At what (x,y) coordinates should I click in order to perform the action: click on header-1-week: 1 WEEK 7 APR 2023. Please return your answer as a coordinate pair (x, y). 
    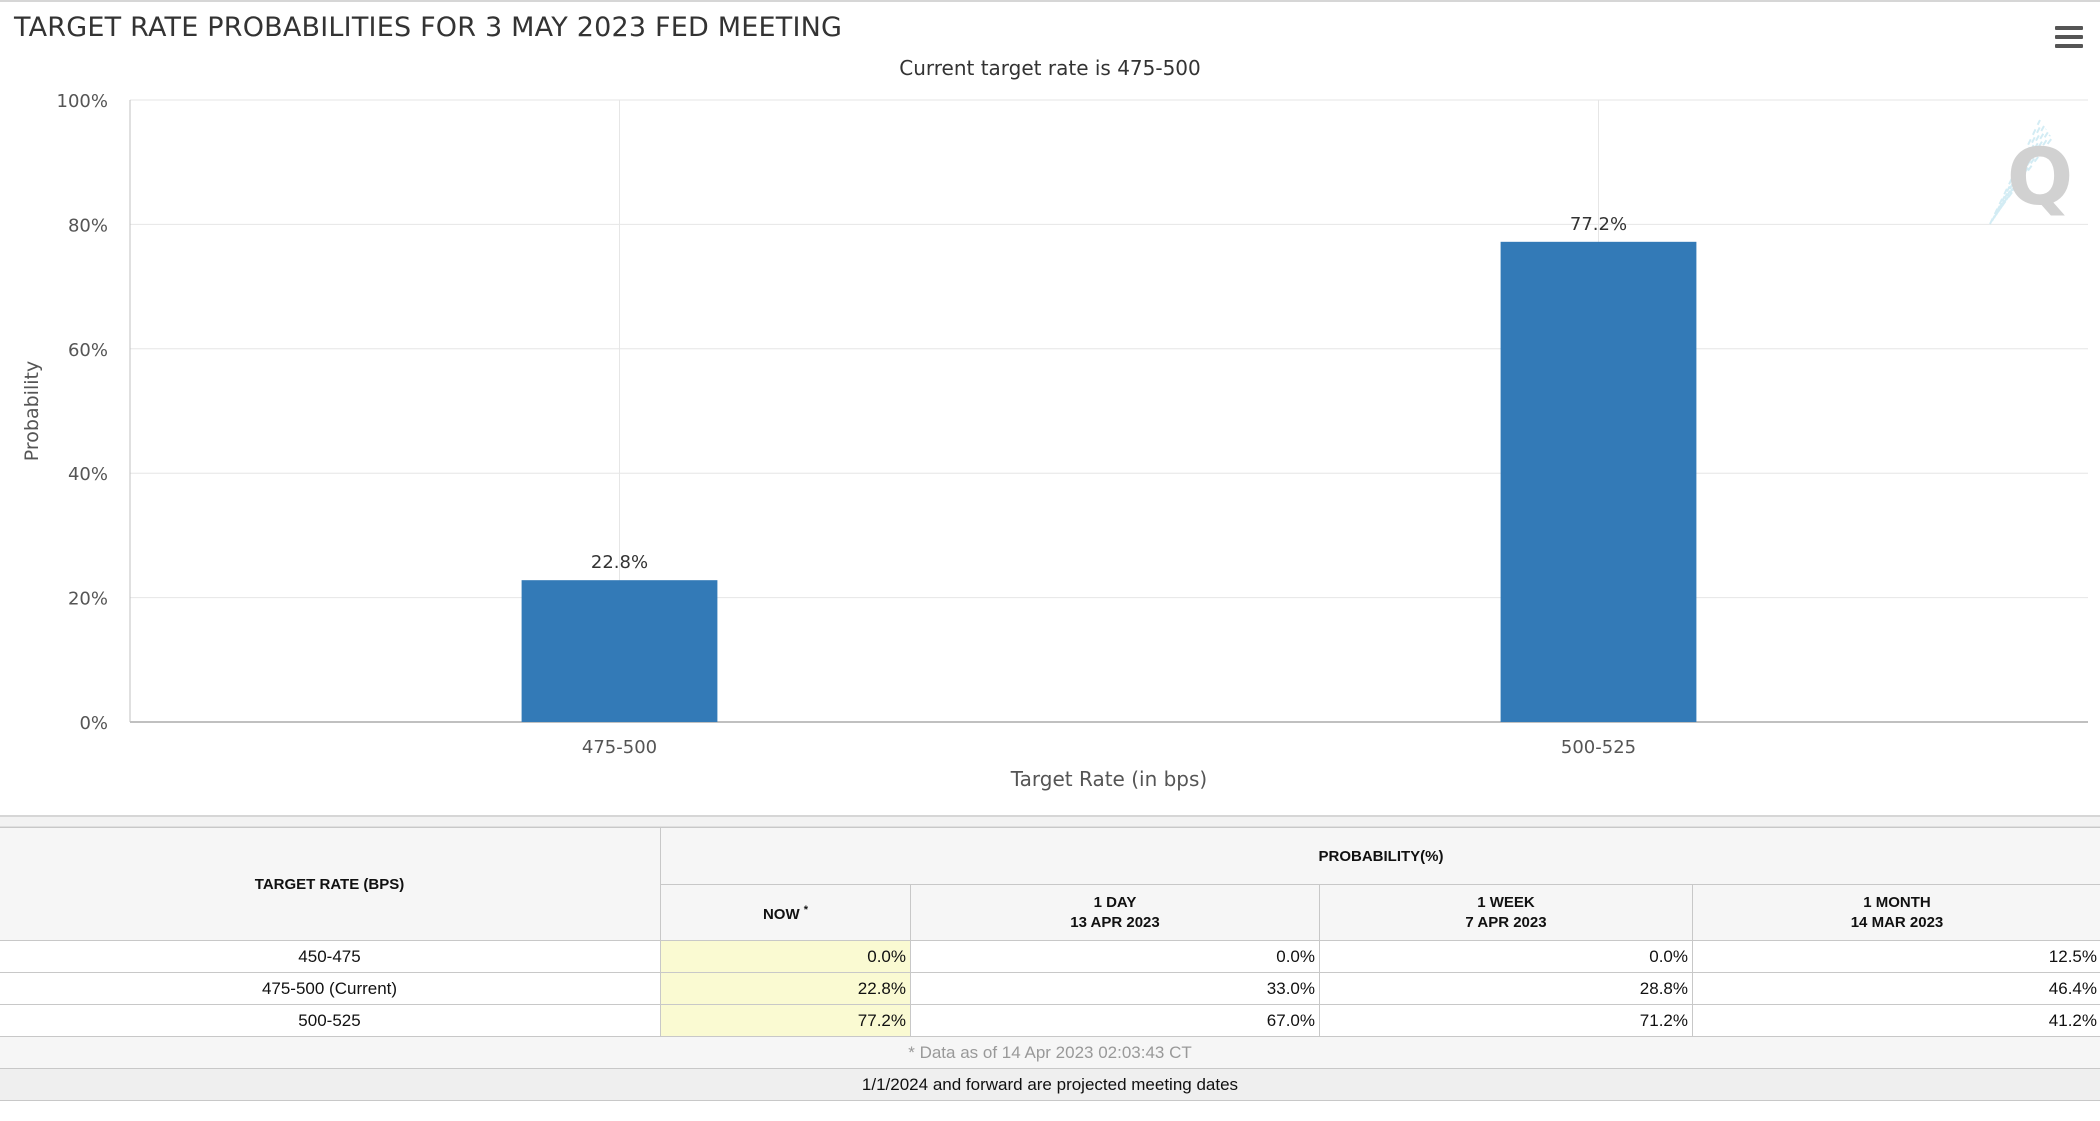
    Looking at the image, I should click on (1506, 912).